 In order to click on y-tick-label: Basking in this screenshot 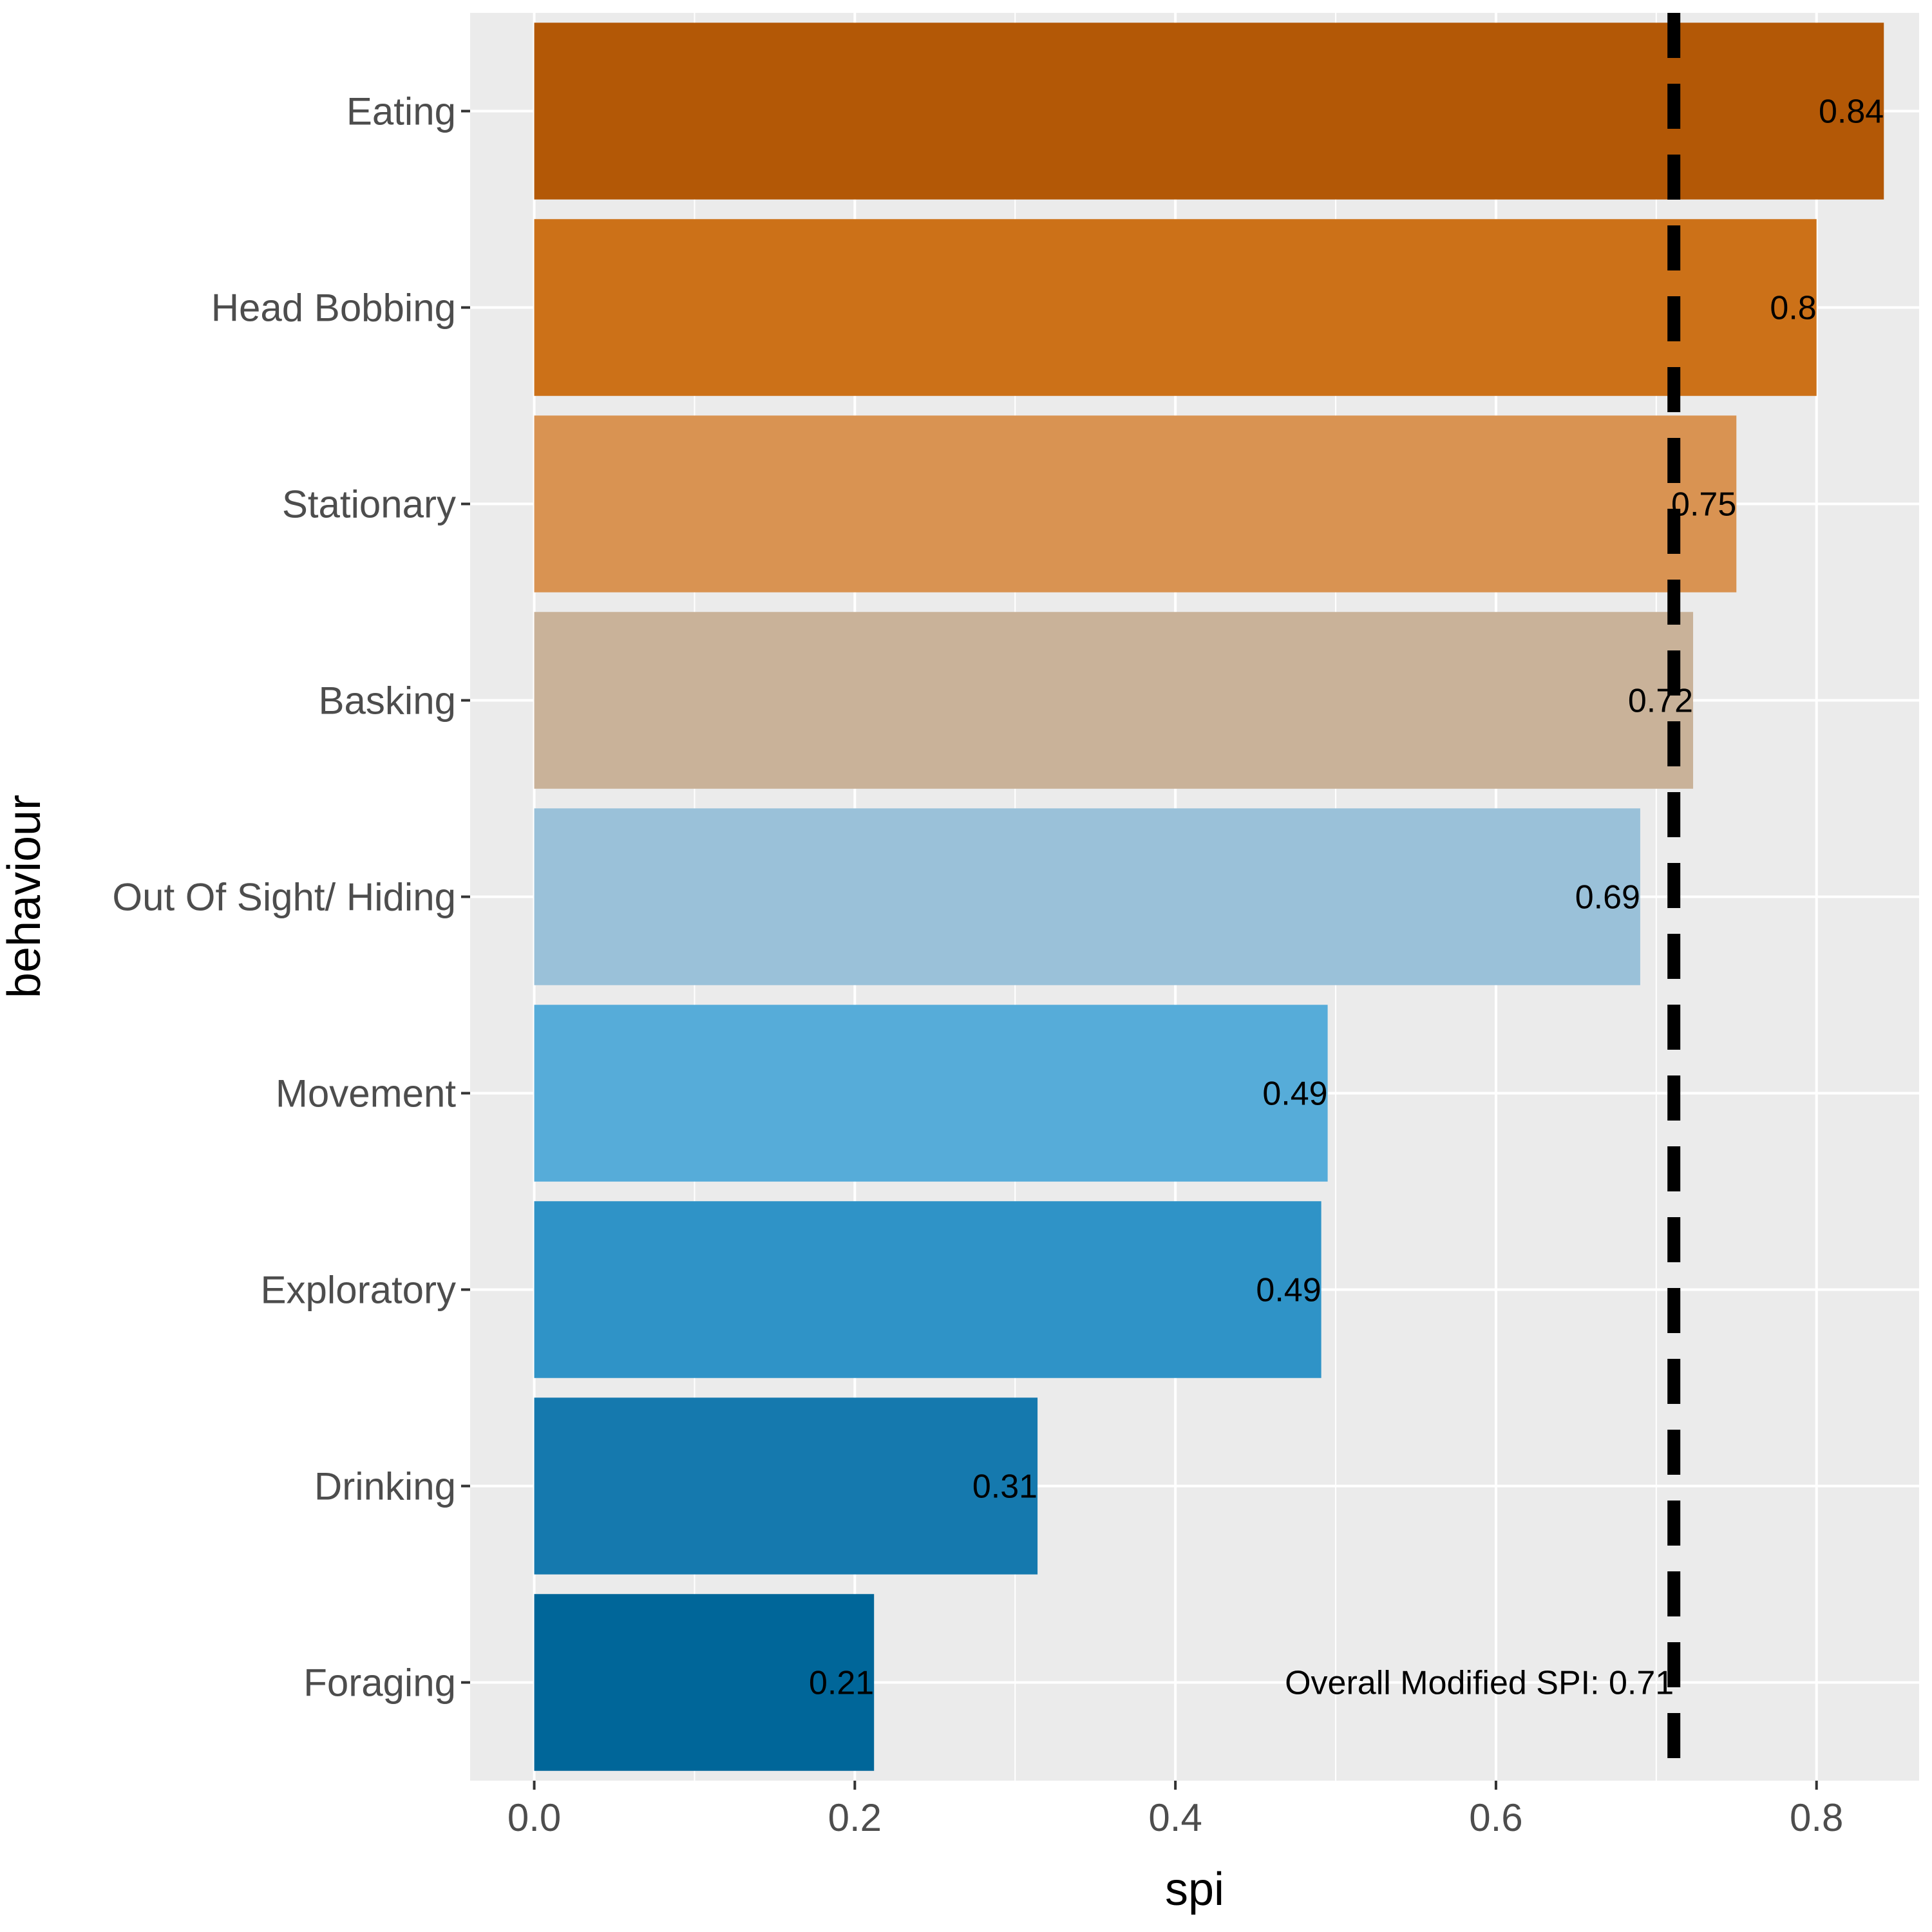, I will do `click(387, 701)`.